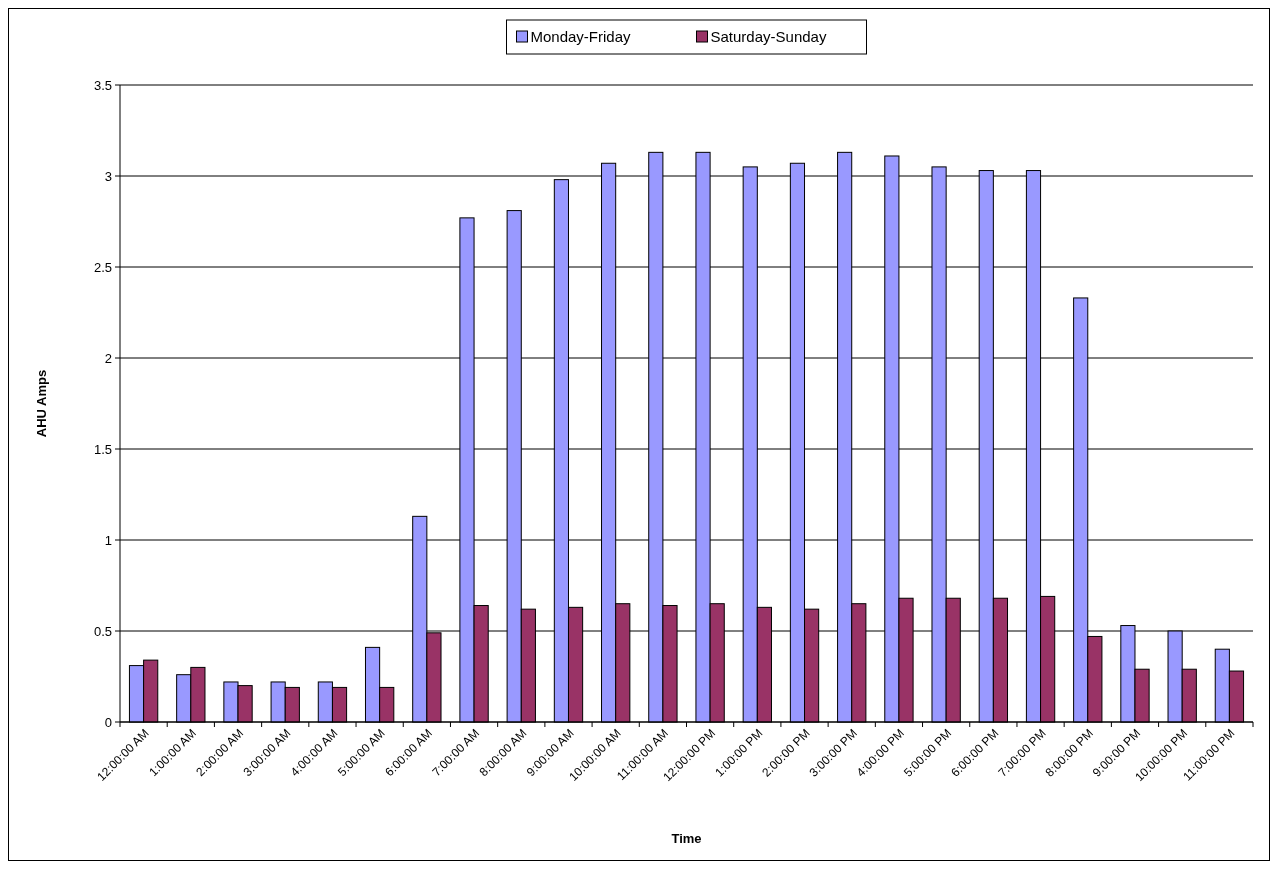 The height and width of the screenshot is (869, 1278). I want to click on y-tick-label: 2, so click(108, 358).